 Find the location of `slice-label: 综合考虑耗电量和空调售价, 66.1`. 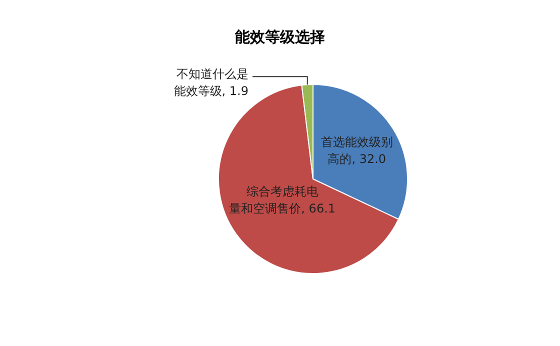

slice-label: 综合考虑耗电量和空调售价, 66.1 is located at coordinates (282, 200).